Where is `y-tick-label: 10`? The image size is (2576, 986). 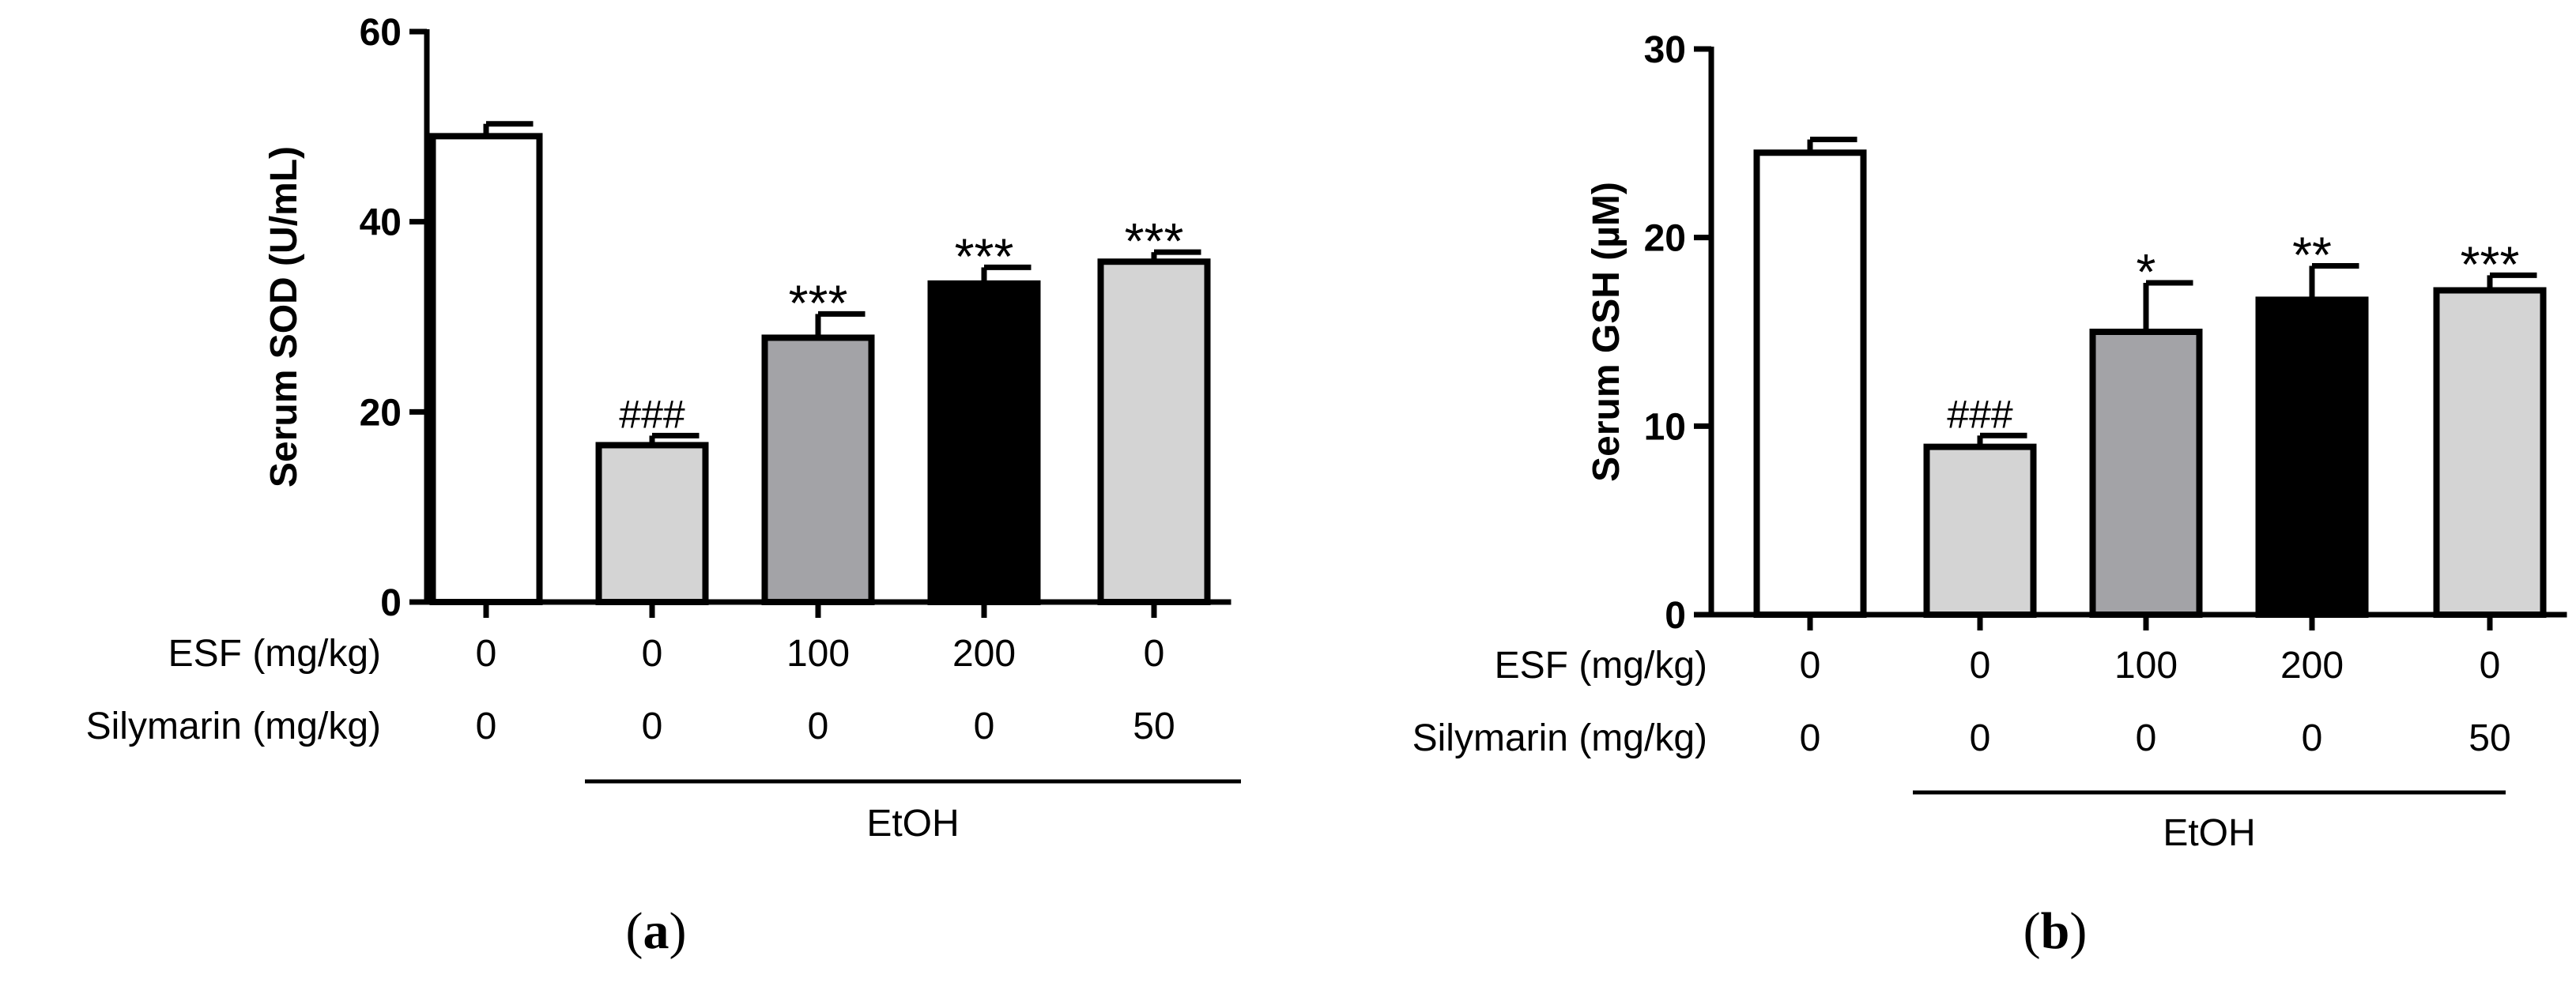 y-tick-label: 10 is located at coordinates (1665, 427).